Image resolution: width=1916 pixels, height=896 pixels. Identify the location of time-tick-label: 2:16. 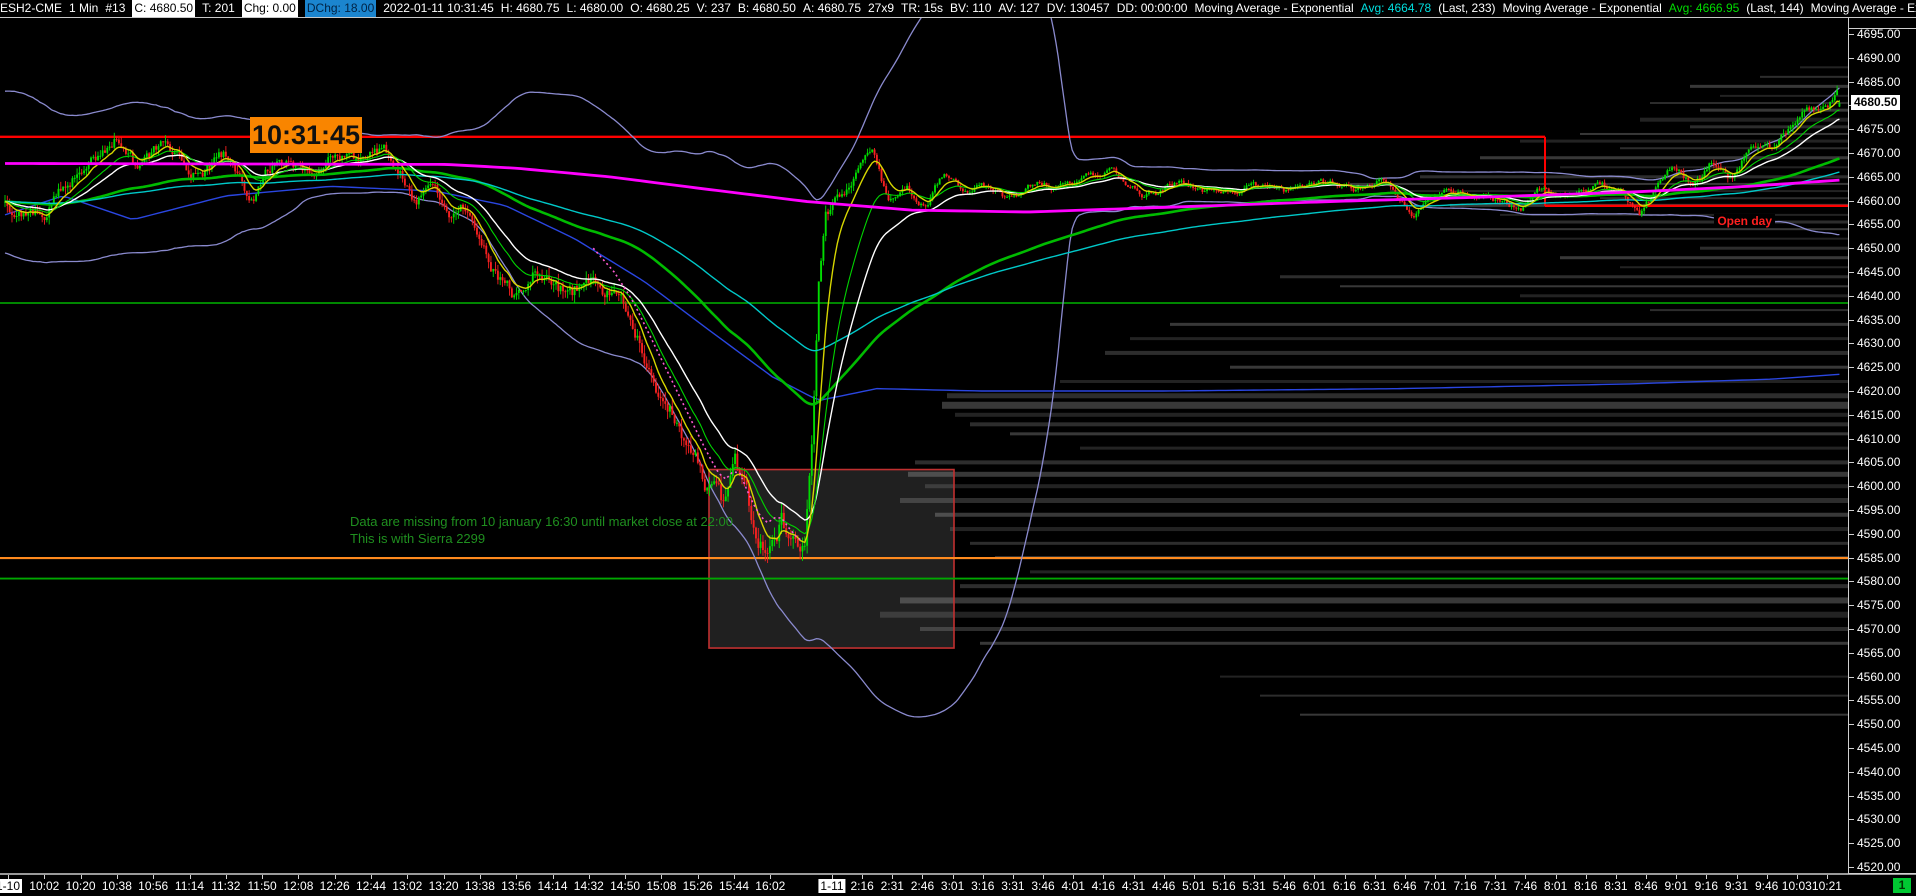
(862, 886).